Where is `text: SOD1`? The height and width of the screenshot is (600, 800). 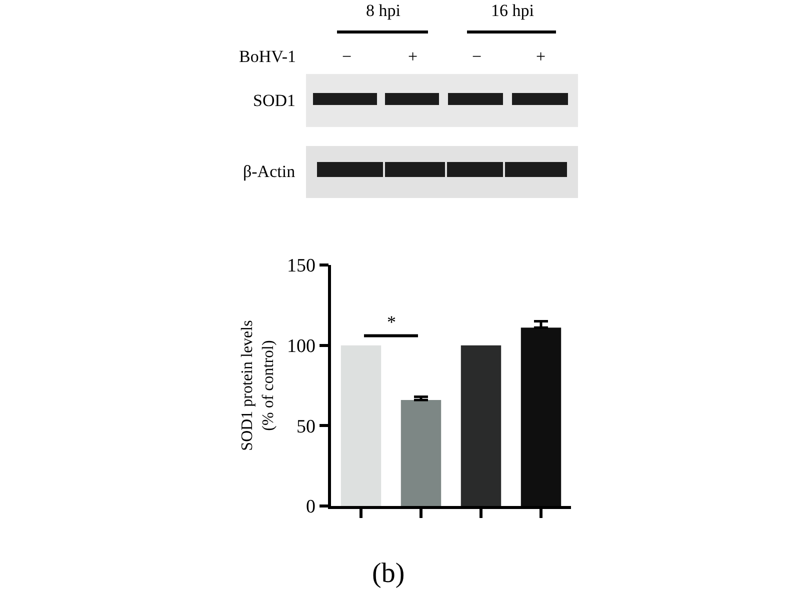 text: SOD1 is located at coordinates (274, 100).